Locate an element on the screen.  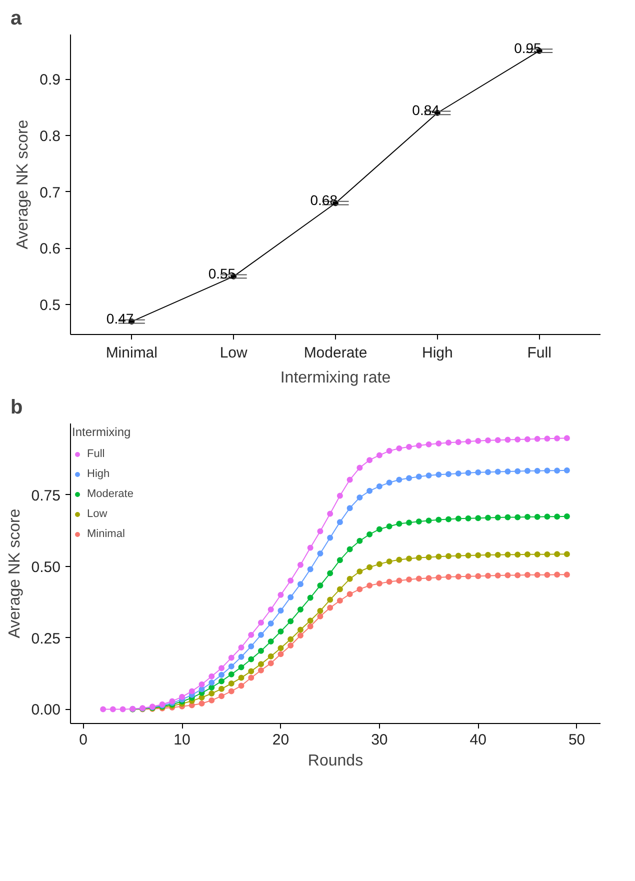
x-axis-title: Rounds is located at coordinates (336, 761).